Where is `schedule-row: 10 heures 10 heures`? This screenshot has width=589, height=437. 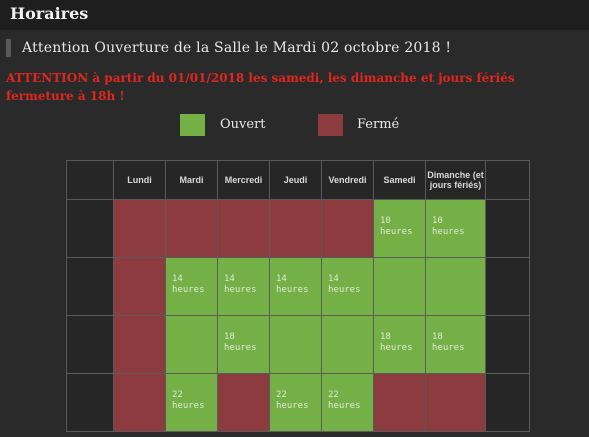 schedule-row: 10 heures 10 heures is located at coordinates (298, 228).